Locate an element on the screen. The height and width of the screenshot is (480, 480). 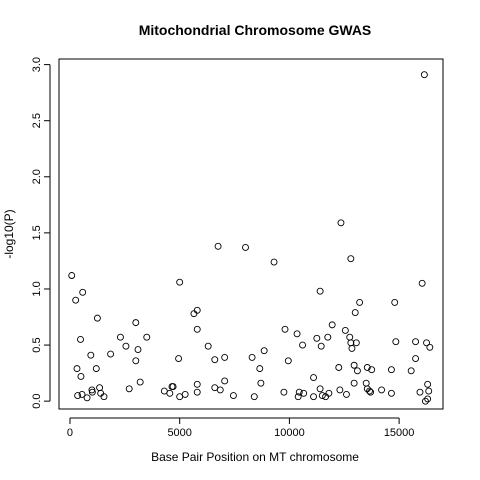
x-tick-label: 5000 is located at coordinates (179, 433).